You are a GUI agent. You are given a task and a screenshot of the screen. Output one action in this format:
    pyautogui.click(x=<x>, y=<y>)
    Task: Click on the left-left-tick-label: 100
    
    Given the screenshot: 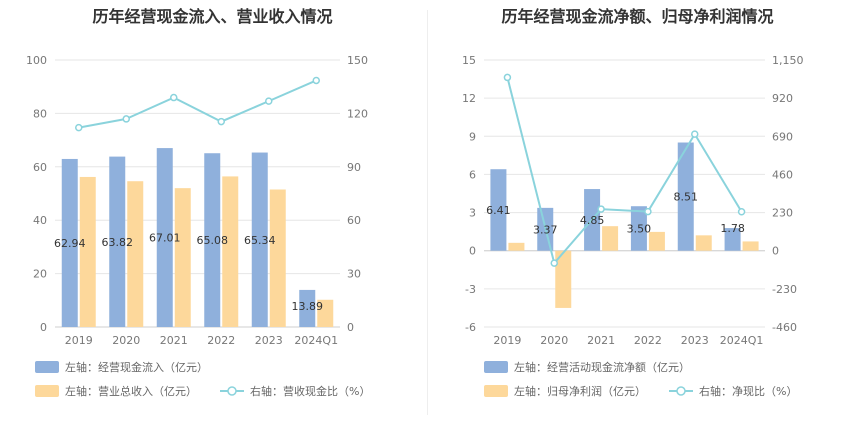 What is the action you would take?
    pyautogui.click(x=36, y=60)
    